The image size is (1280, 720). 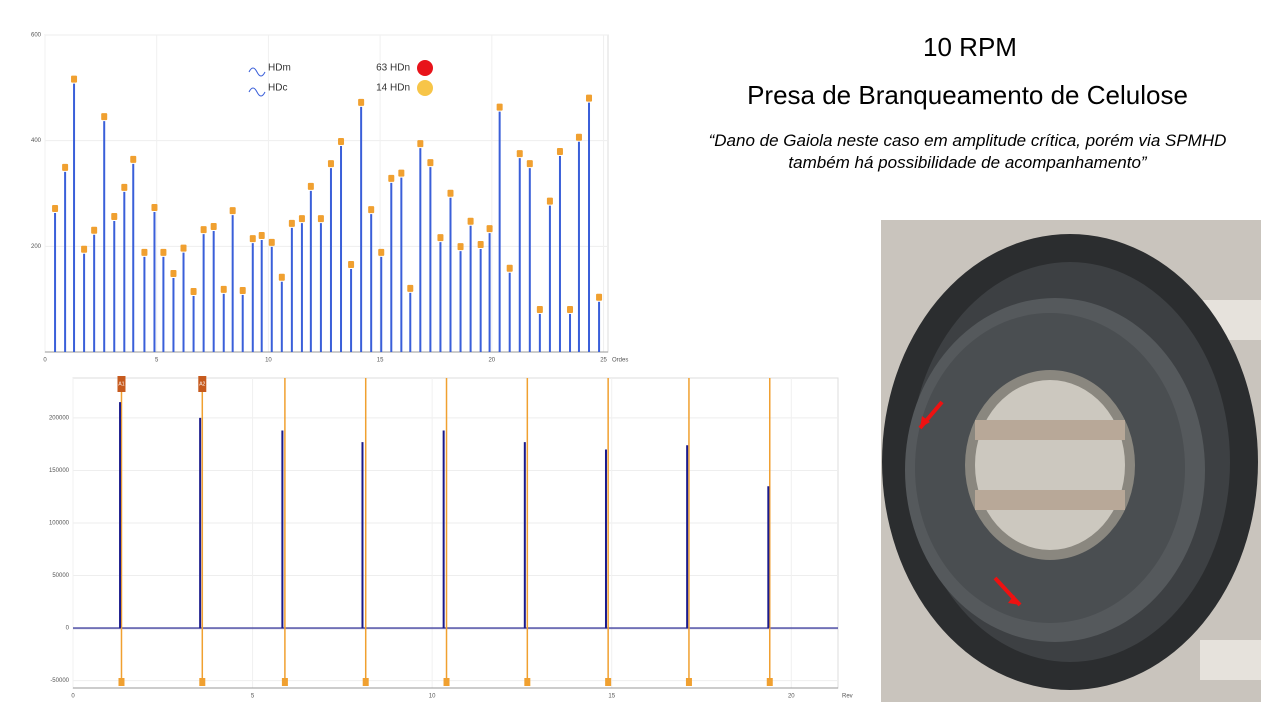 I want to click on y-tick-label: 200000, so click(x=59, y=419).